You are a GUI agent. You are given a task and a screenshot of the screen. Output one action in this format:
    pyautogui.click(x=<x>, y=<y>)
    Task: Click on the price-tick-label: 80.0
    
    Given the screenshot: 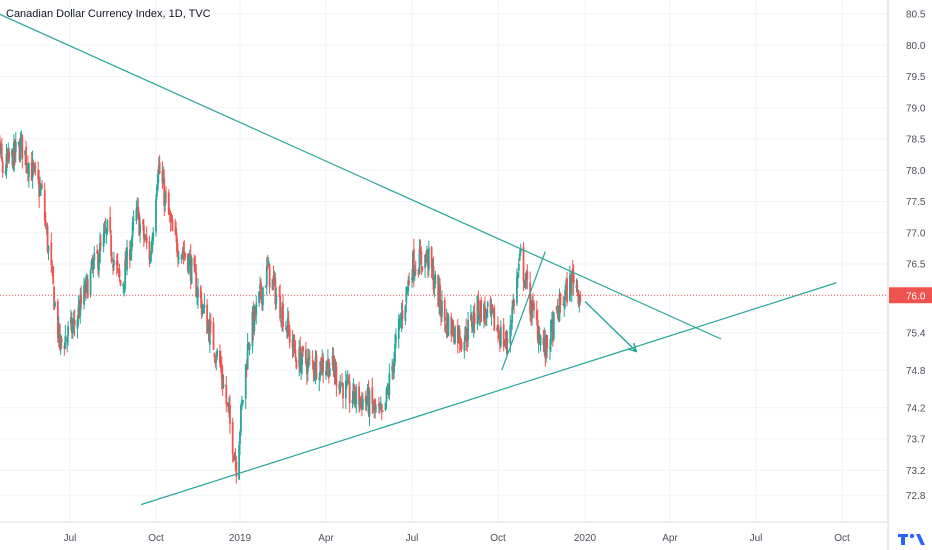 What is the action you would take?
    pyautogui.click(x=916, y=46)
    